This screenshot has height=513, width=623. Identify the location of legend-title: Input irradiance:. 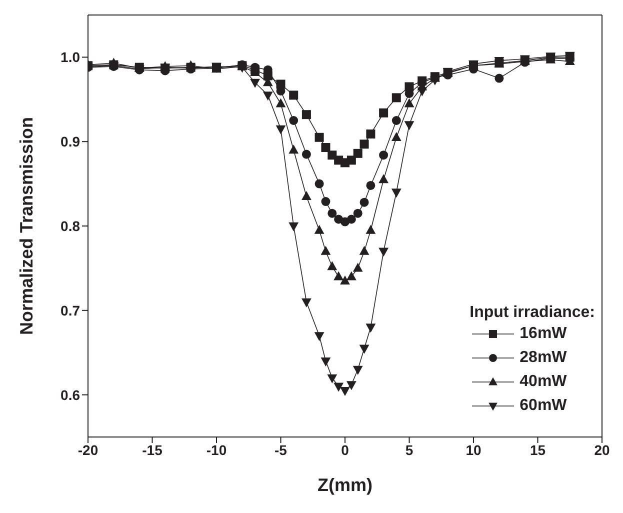
(532, 313).